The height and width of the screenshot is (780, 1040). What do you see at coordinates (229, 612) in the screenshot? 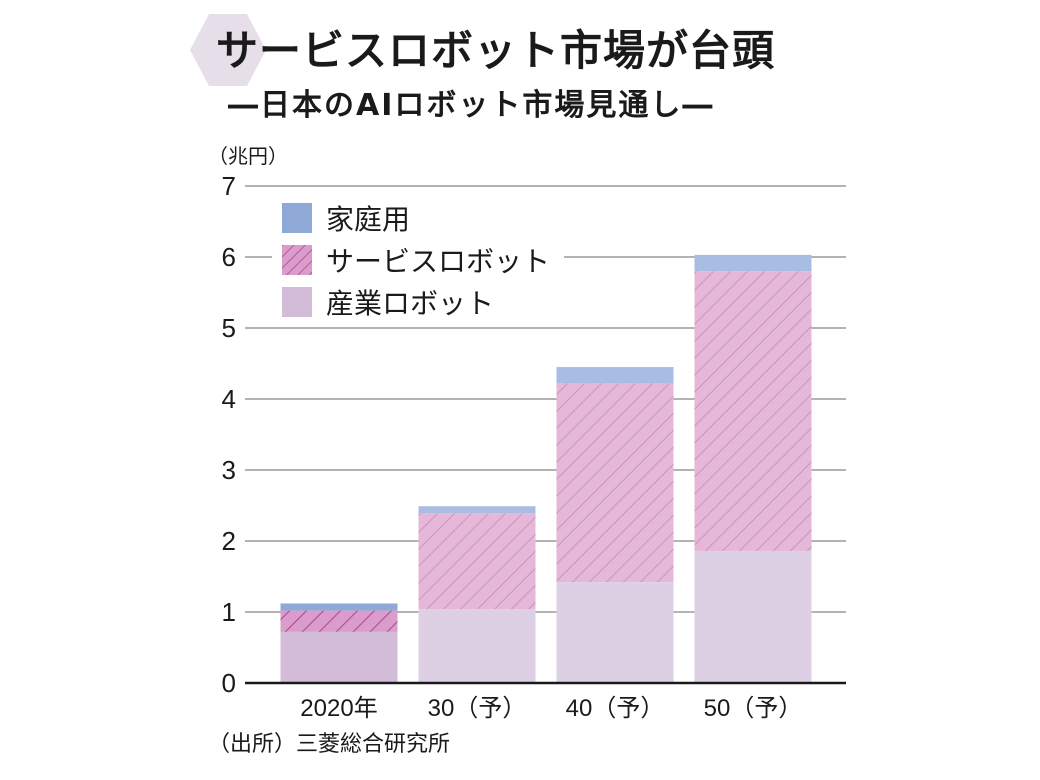
I see `y-tick-label-1: 1` at bounding box center [229, 612].